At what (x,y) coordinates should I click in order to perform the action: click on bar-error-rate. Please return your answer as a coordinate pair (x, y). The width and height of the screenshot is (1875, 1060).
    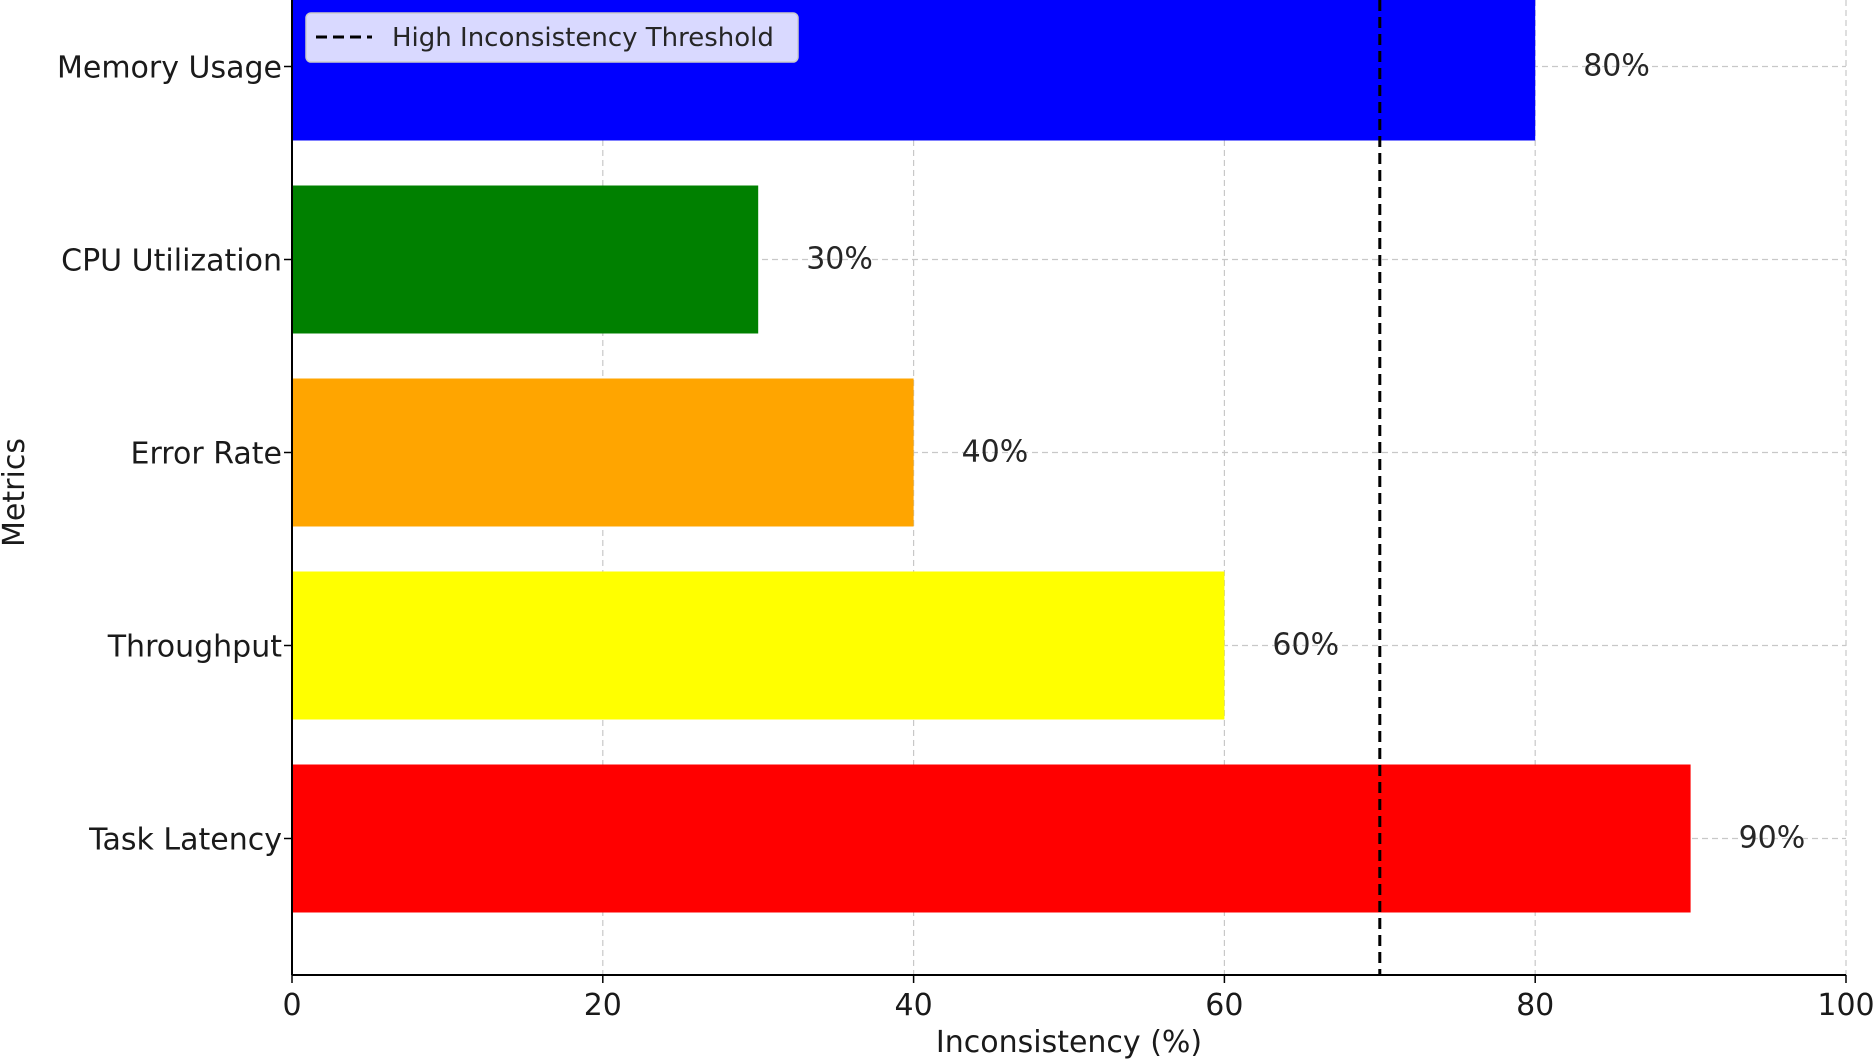
    Looking at the image, I should click on (603, 452).